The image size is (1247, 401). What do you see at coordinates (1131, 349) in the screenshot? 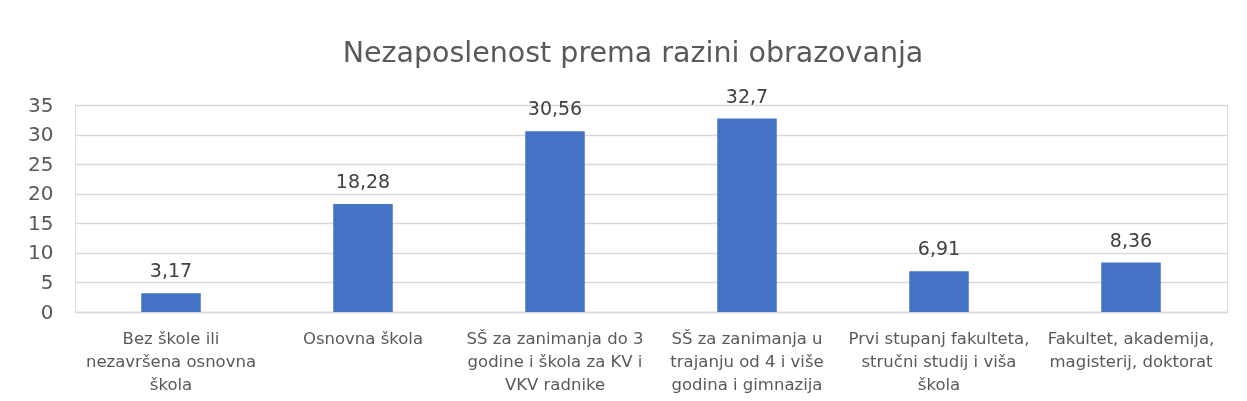
I see `x-tick-label: Fakultet, akademija, magisterij, doktorat` at bounding box center [1131, 349].